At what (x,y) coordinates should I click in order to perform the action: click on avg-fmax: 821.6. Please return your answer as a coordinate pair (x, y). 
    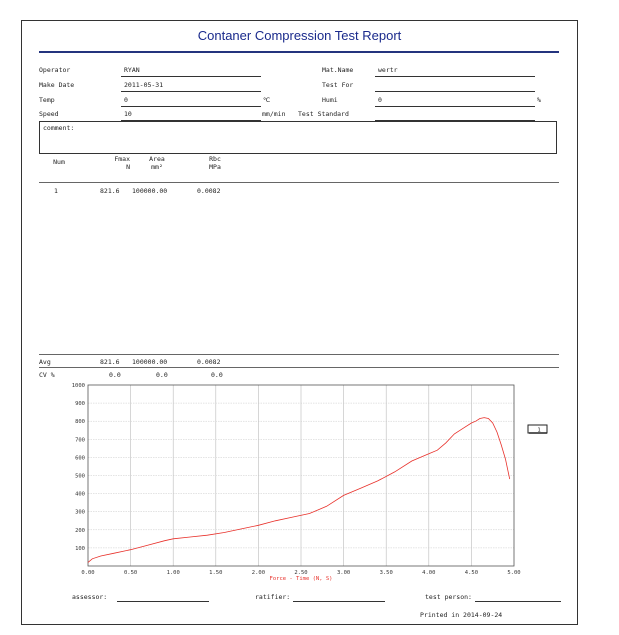
    Looking at the image, I should click on (110, 362).